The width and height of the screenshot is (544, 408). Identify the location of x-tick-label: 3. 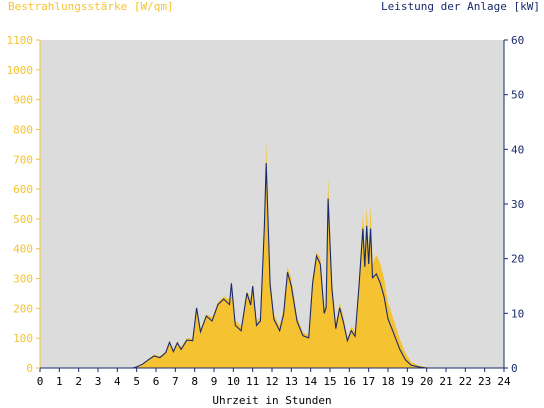
(98, 381).